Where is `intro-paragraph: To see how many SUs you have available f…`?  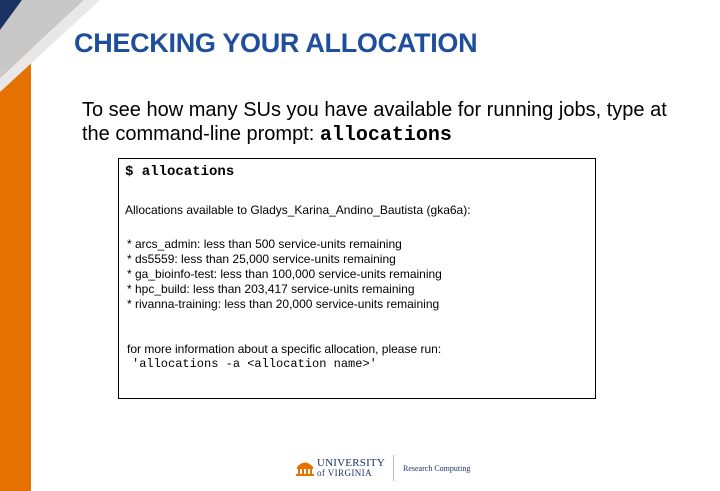 intro-paragraph: To see how many SUs you have available f… is located at coordinates (382, 123).